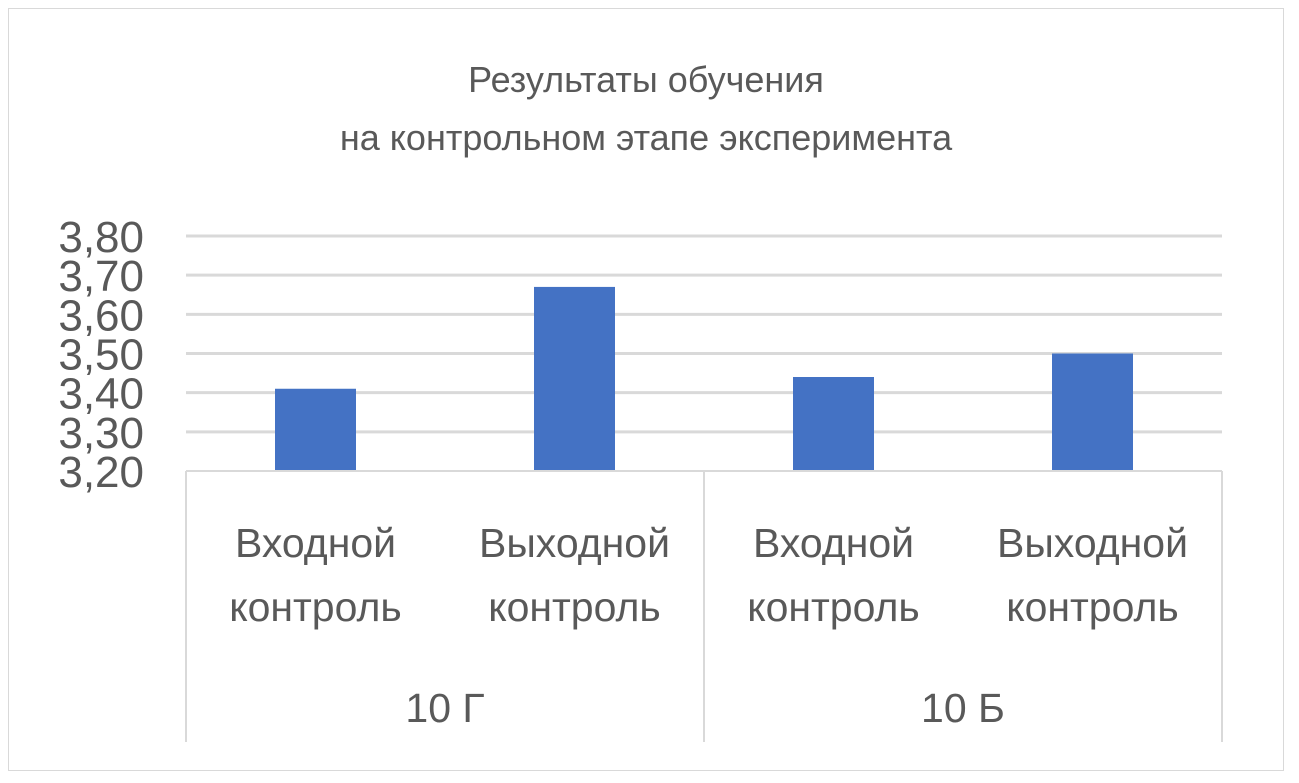 This screenshot has height=783, width=1299. What do you see at coordinates (646, 137) in the screenshot?
I see `chart-title-line-2: на контрольном этапе эксперимента` at bounding box center [646, 137].